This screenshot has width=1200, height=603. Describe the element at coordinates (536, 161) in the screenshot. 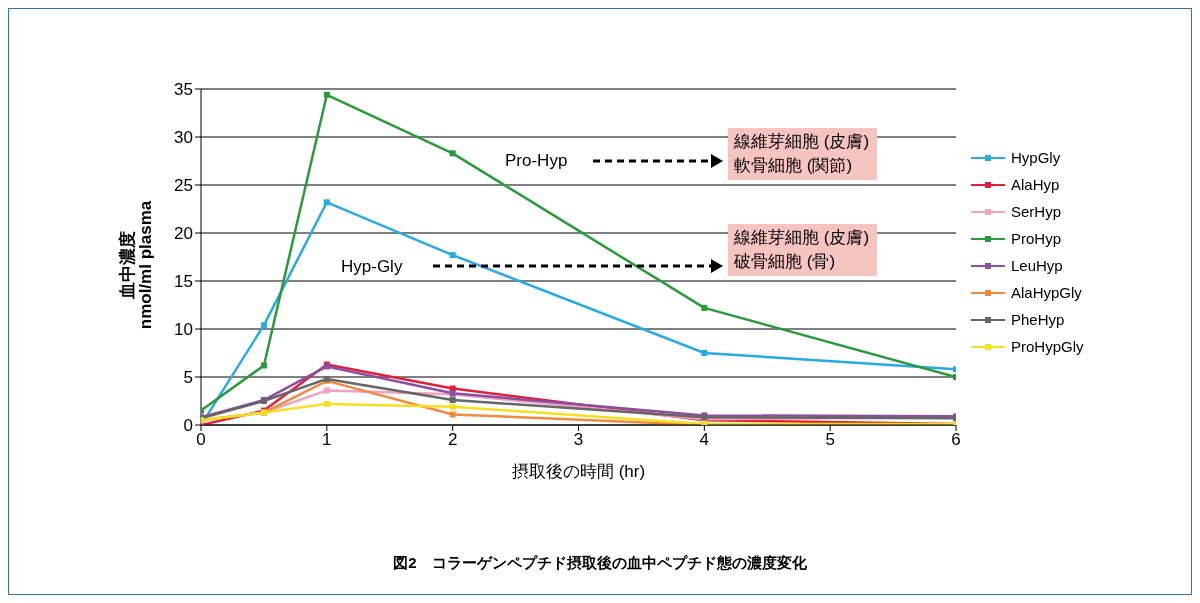

I see `annotation: Pro-Hyp` at that location.